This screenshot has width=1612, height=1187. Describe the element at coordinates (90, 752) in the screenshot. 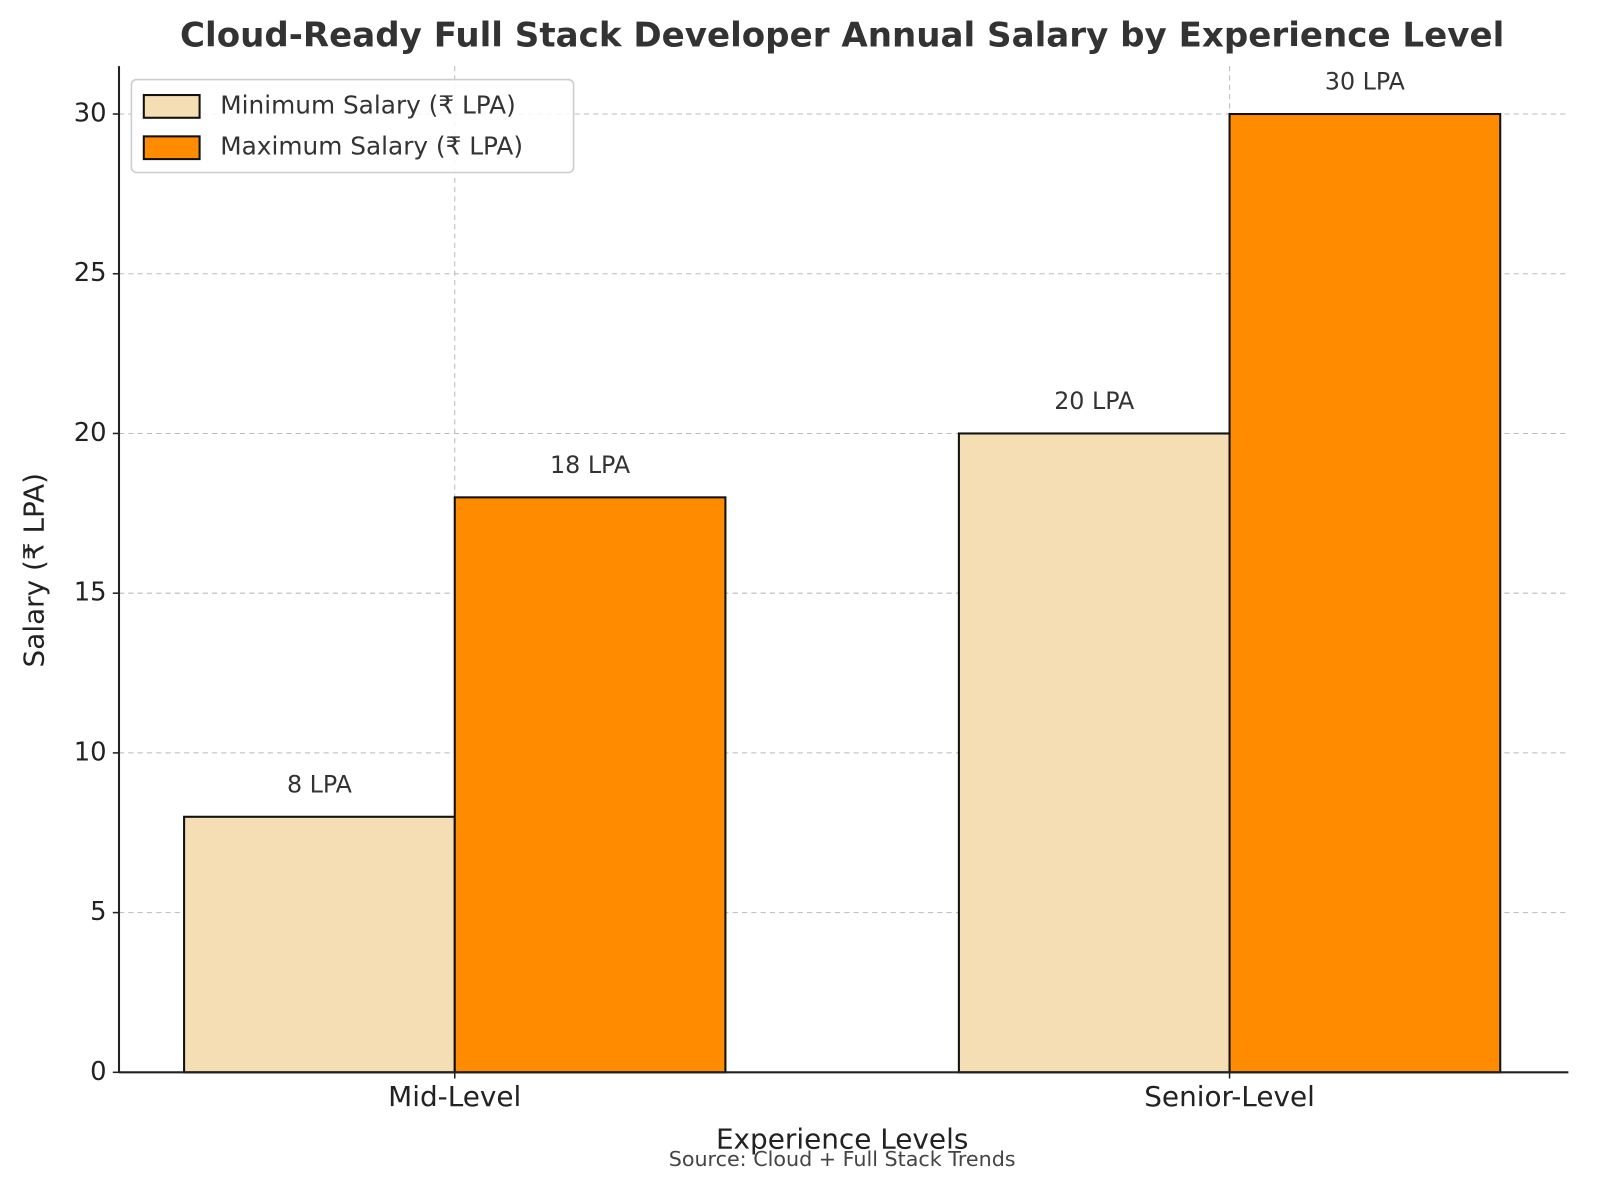

I see `y-tick-label: 10` at that location.